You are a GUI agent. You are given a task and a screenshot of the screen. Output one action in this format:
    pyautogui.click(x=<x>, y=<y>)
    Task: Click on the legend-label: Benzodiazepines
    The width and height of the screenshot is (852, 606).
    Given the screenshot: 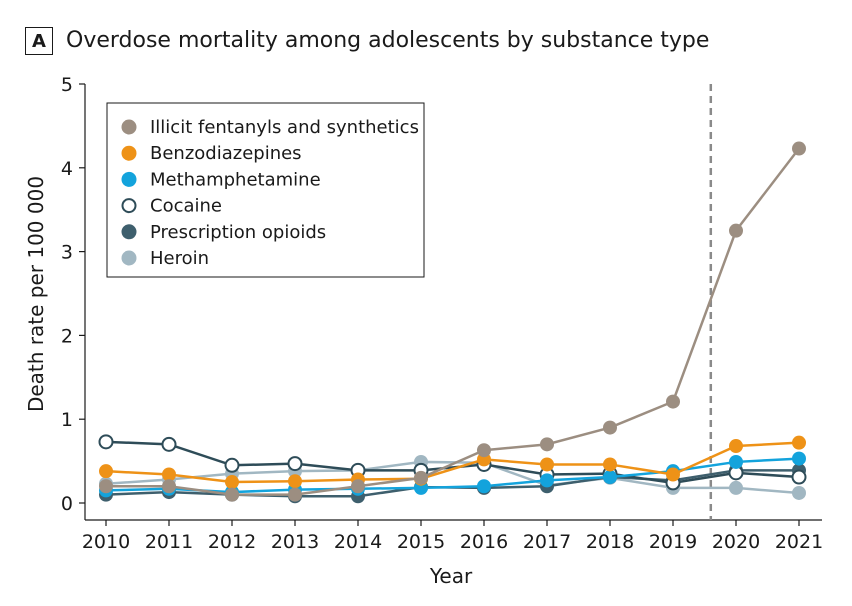 What is the action you would take?
    pyautogui.click(x=226, y=153)
    